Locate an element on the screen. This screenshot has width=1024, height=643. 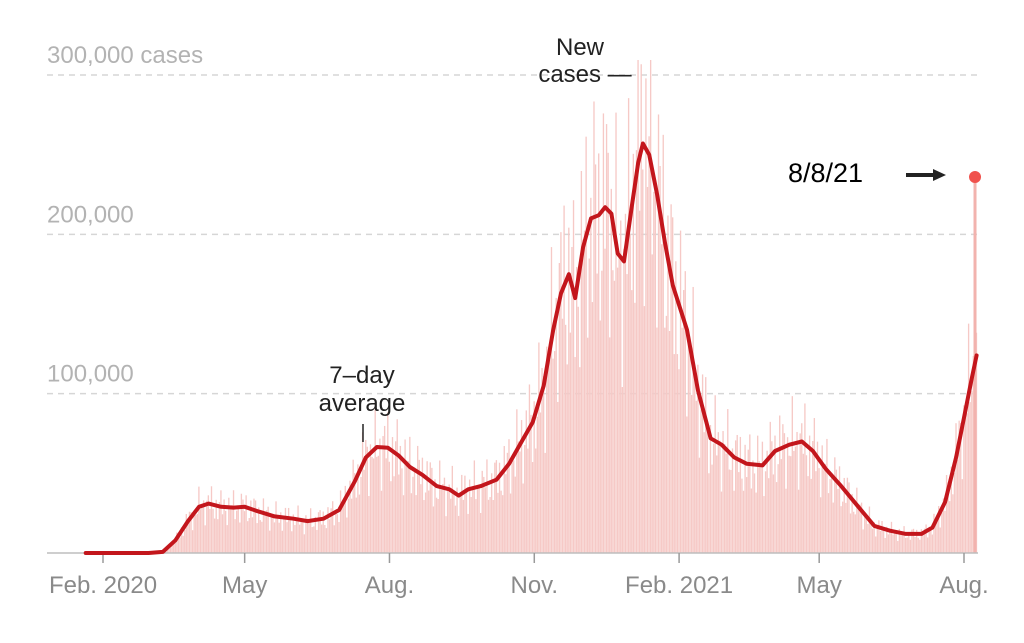
y-tick-label-2: 100,000 is located at coordinates (90, 374).